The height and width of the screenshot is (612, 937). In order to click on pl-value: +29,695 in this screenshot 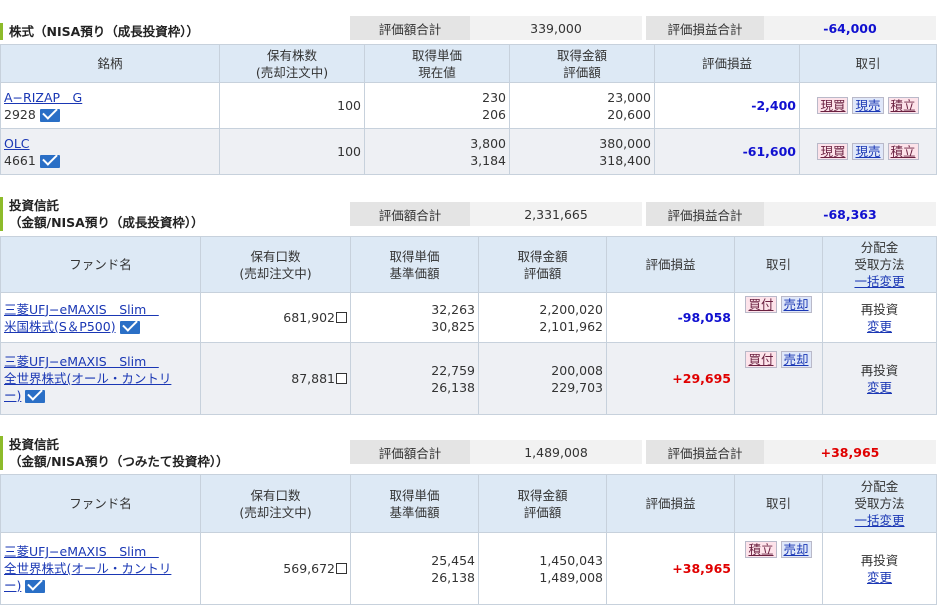, I will do `click(670, 378)`.